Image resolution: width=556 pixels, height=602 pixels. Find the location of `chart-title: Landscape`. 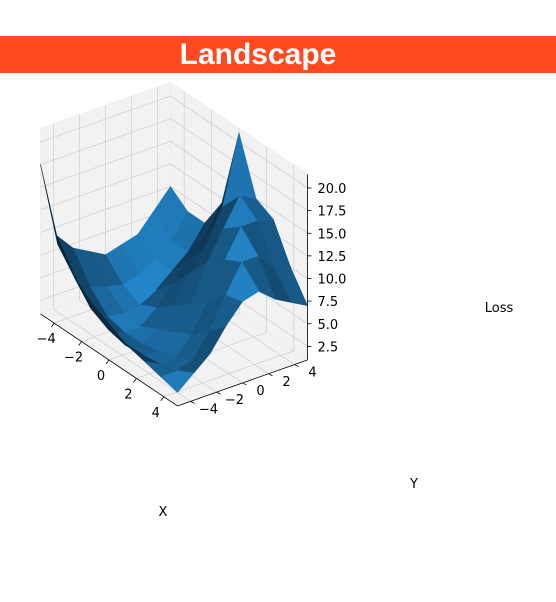

chart-title: Landscape is located at coordinates (258, 54).